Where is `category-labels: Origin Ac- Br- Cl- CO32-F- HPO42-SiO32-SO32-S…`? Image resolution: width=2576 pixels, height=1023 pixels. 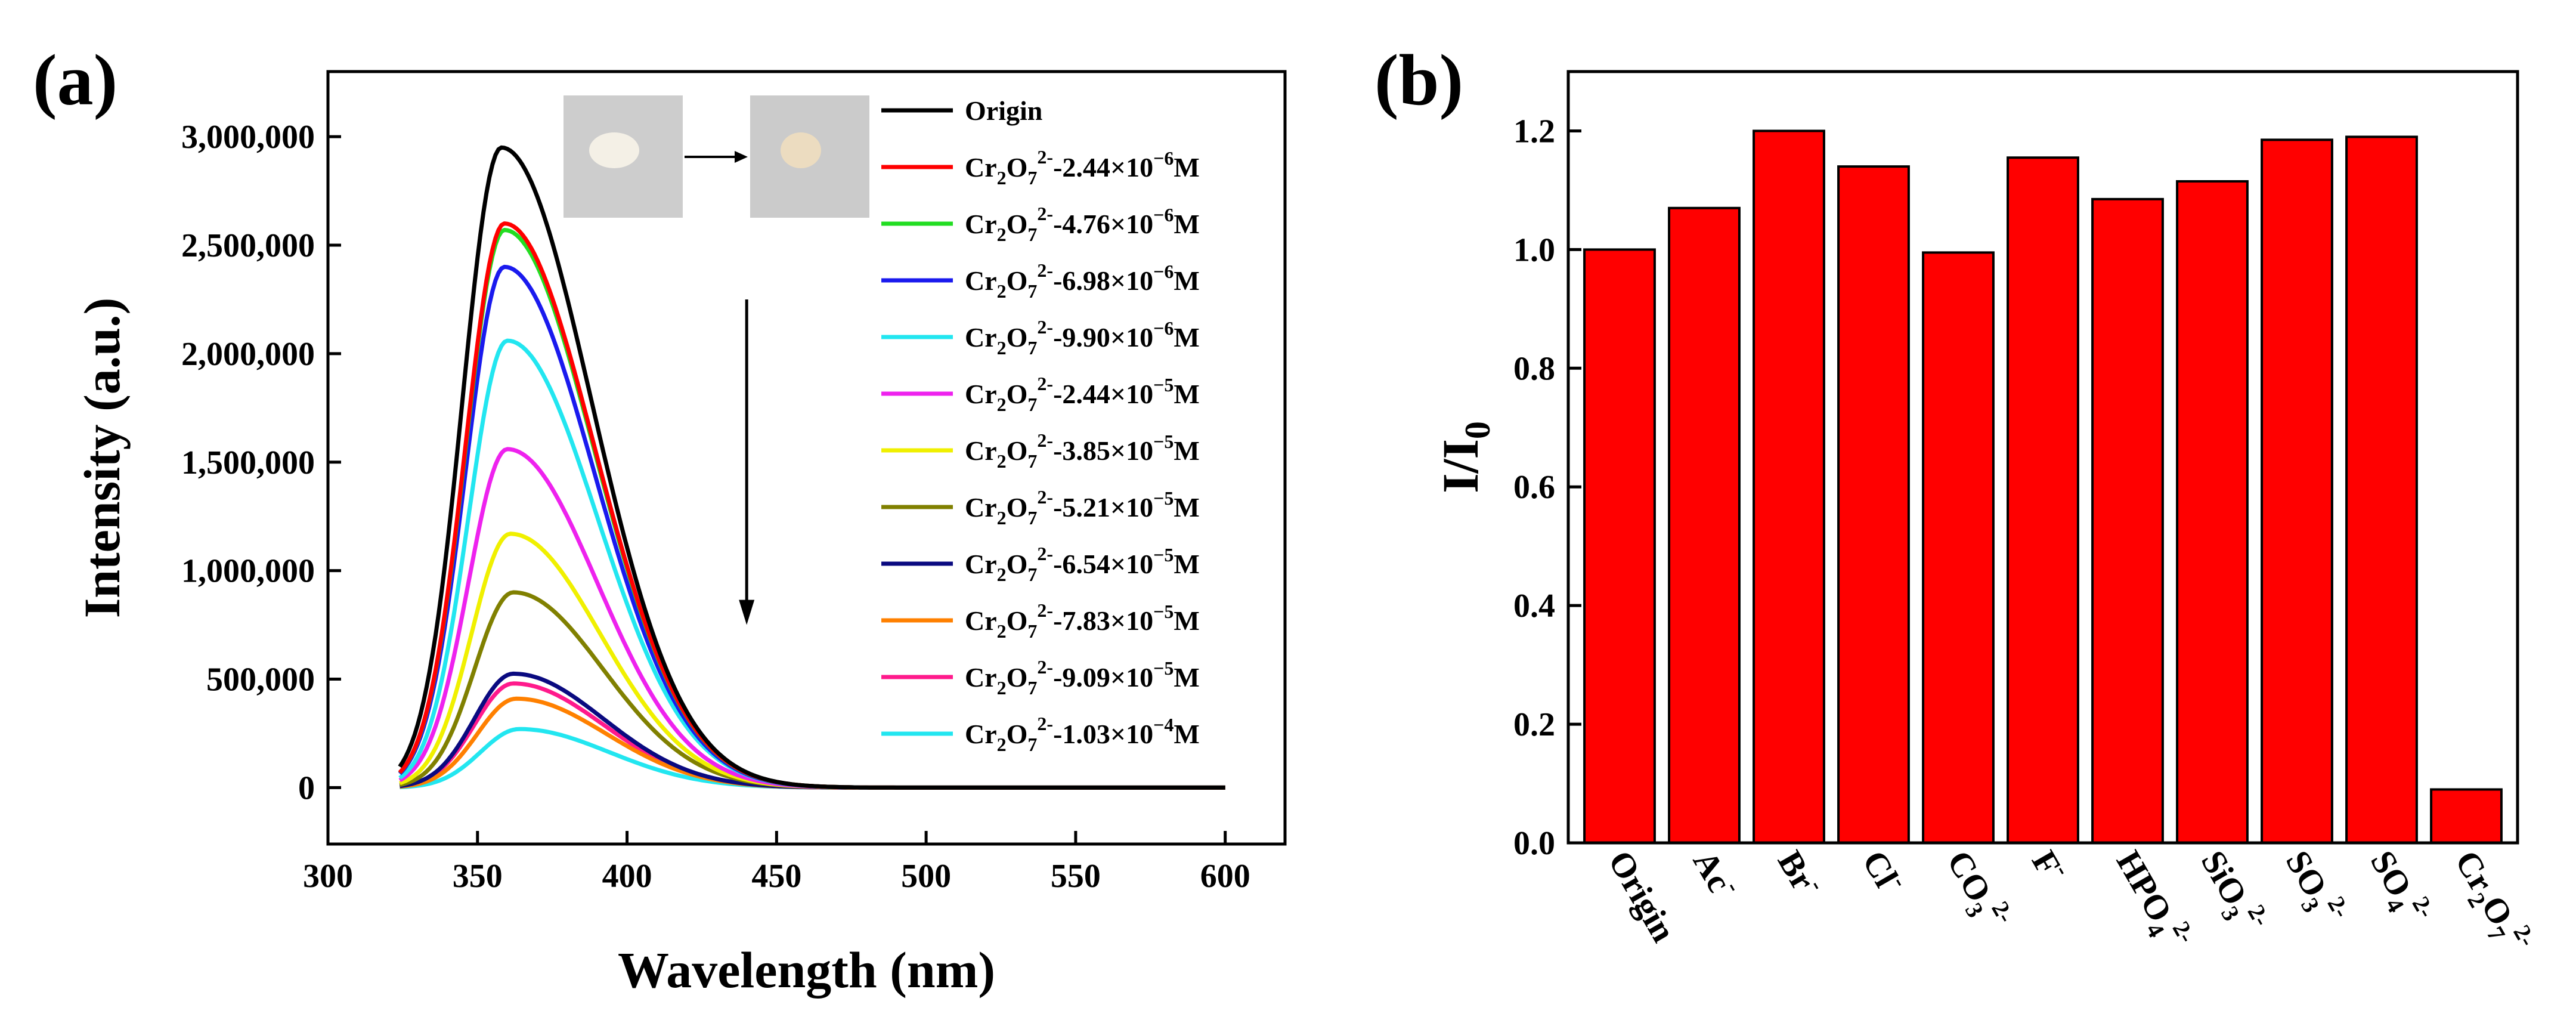 category-labels: Origin Ac- Br- Cl- CO32-F- HPO42-SiO32-SO32-S… is located at coordinates (2071, 897).